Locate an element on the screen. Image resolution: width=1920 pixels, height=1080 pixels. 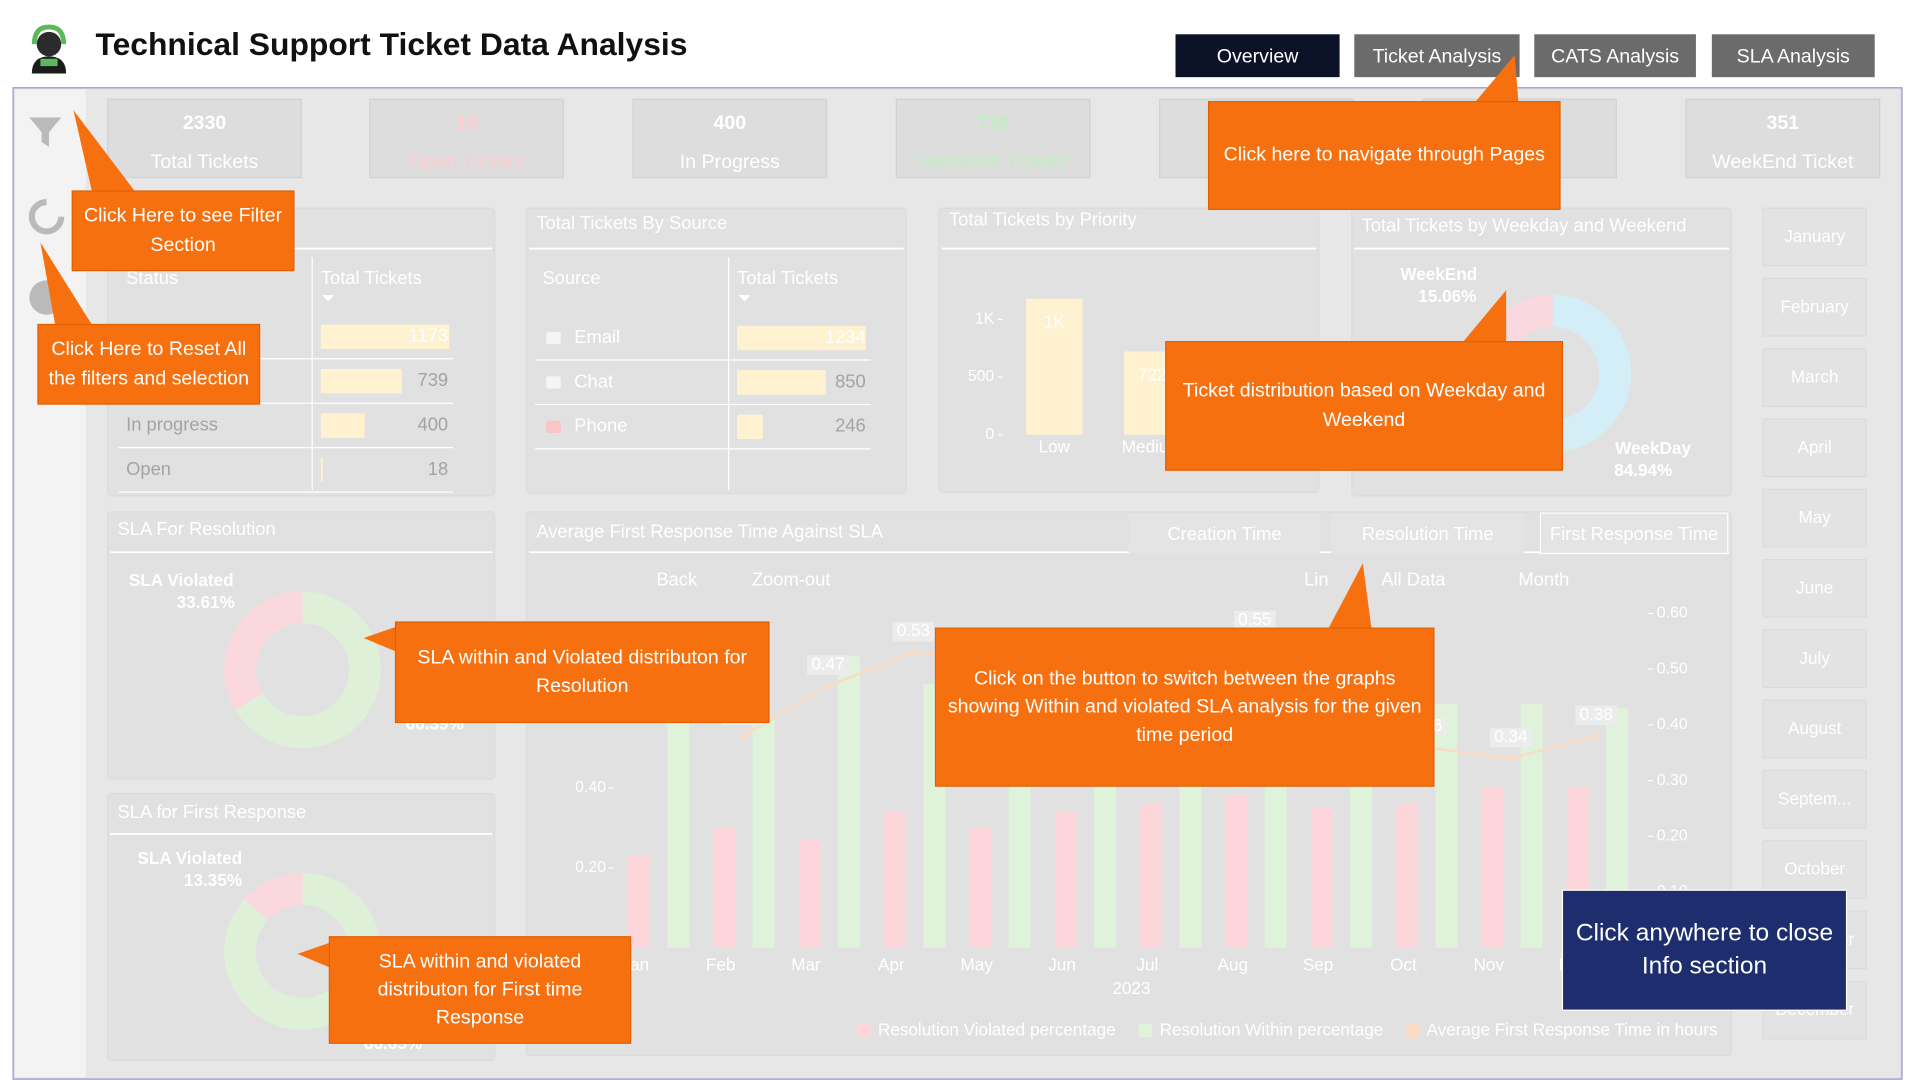
nav-button-label: SLA Analysis is located at coordinates (1793, 57).